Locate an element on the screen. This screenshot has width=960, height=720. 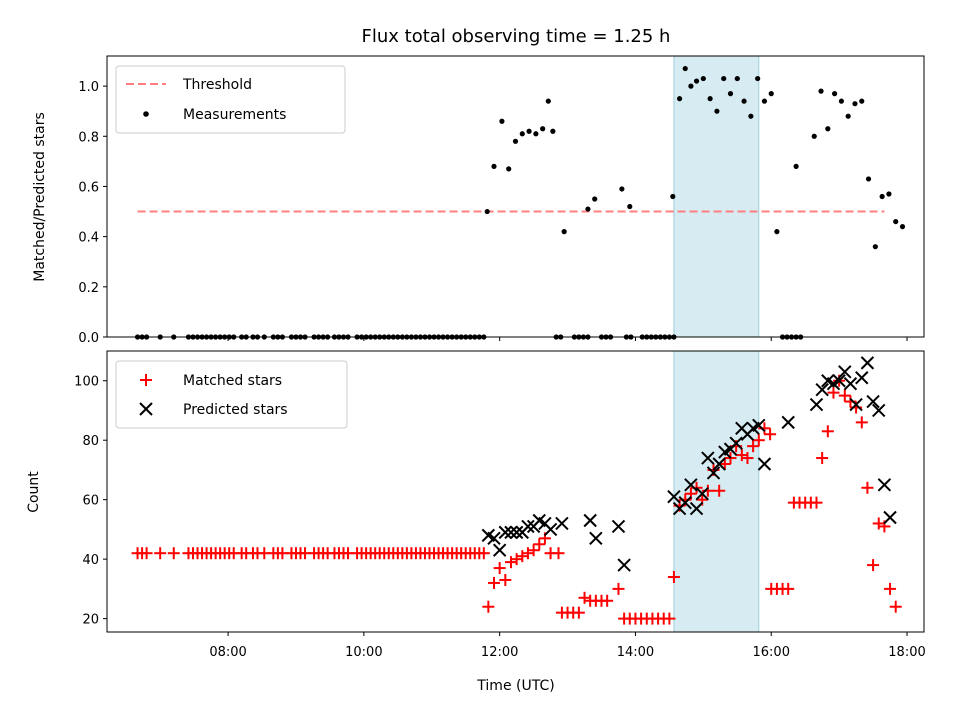
y-tick-label: 0.2 is located at coordinates (88, 288).